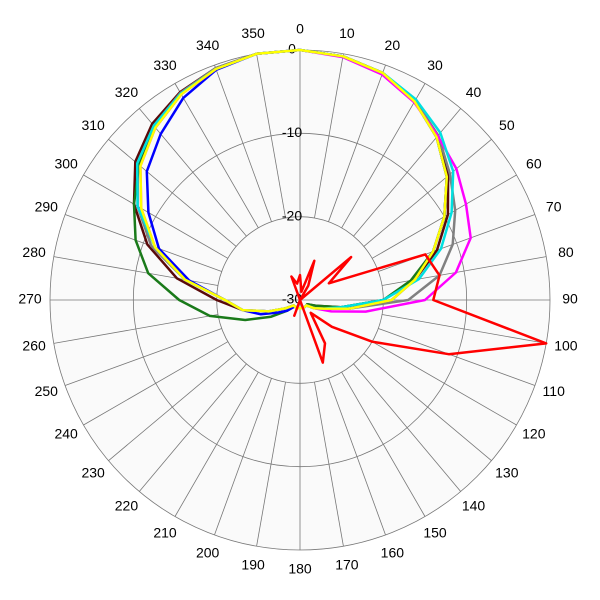 The height and width of the screenshot is (600, 600). What do you see at coordinates (300, 29) in the screenshot?
I see `angle-label: 0` at bounding box center [300, 29].